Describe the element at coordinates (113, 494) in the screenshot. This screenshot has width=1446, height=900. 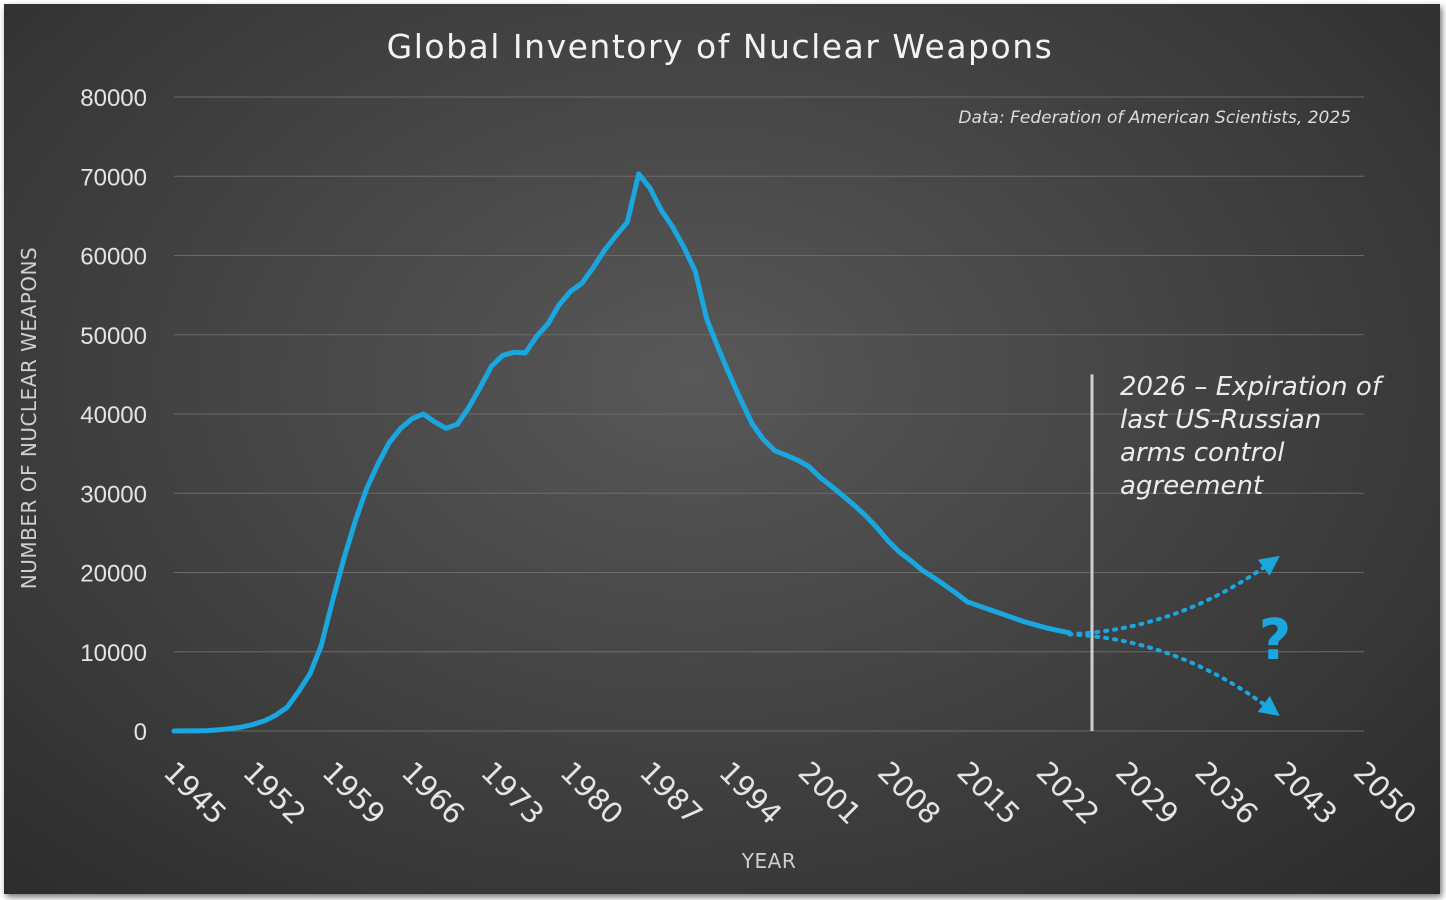
I see `y-tick-label: 30000` at that location.